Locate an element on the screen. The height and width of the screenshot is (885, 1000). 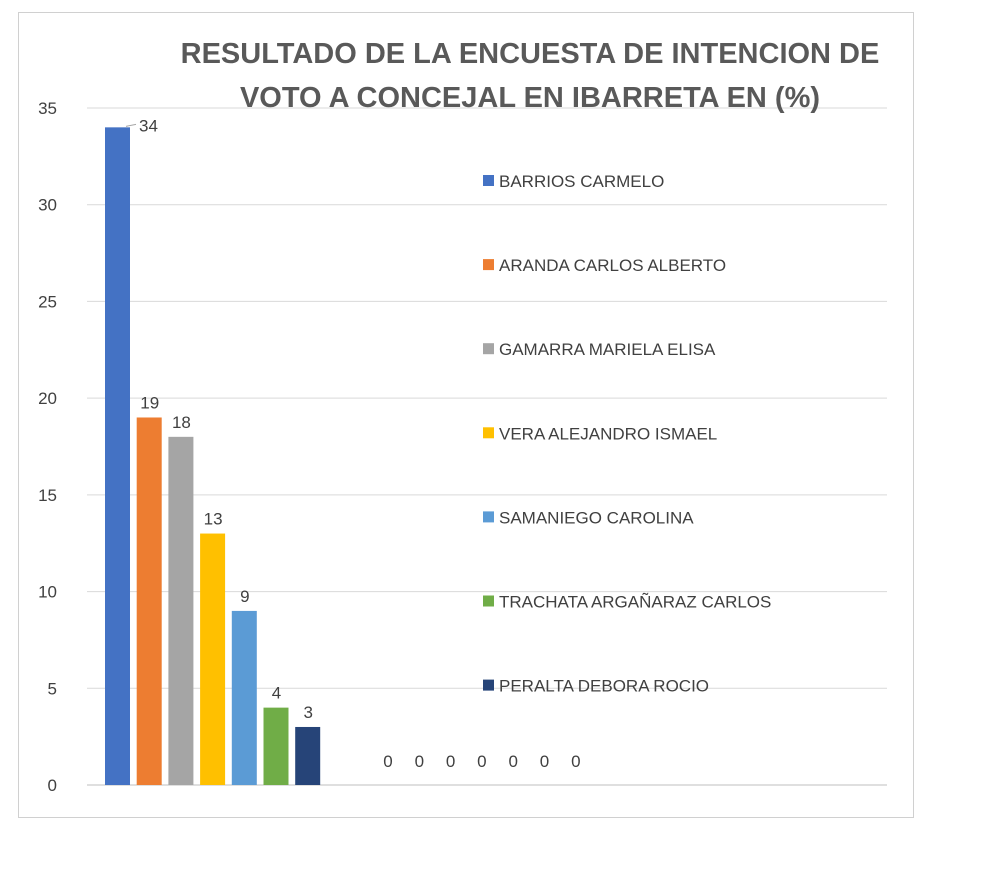
y-tick-label: 10 is located at coordinates (47, 592).